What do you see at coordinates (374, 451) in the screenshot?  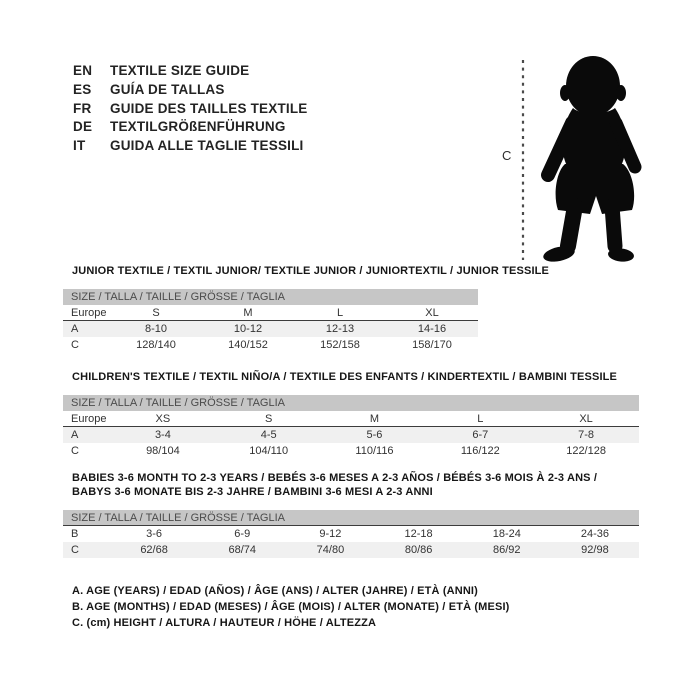 I see `value-cell: 110/116` at bounding box center [374, 451].